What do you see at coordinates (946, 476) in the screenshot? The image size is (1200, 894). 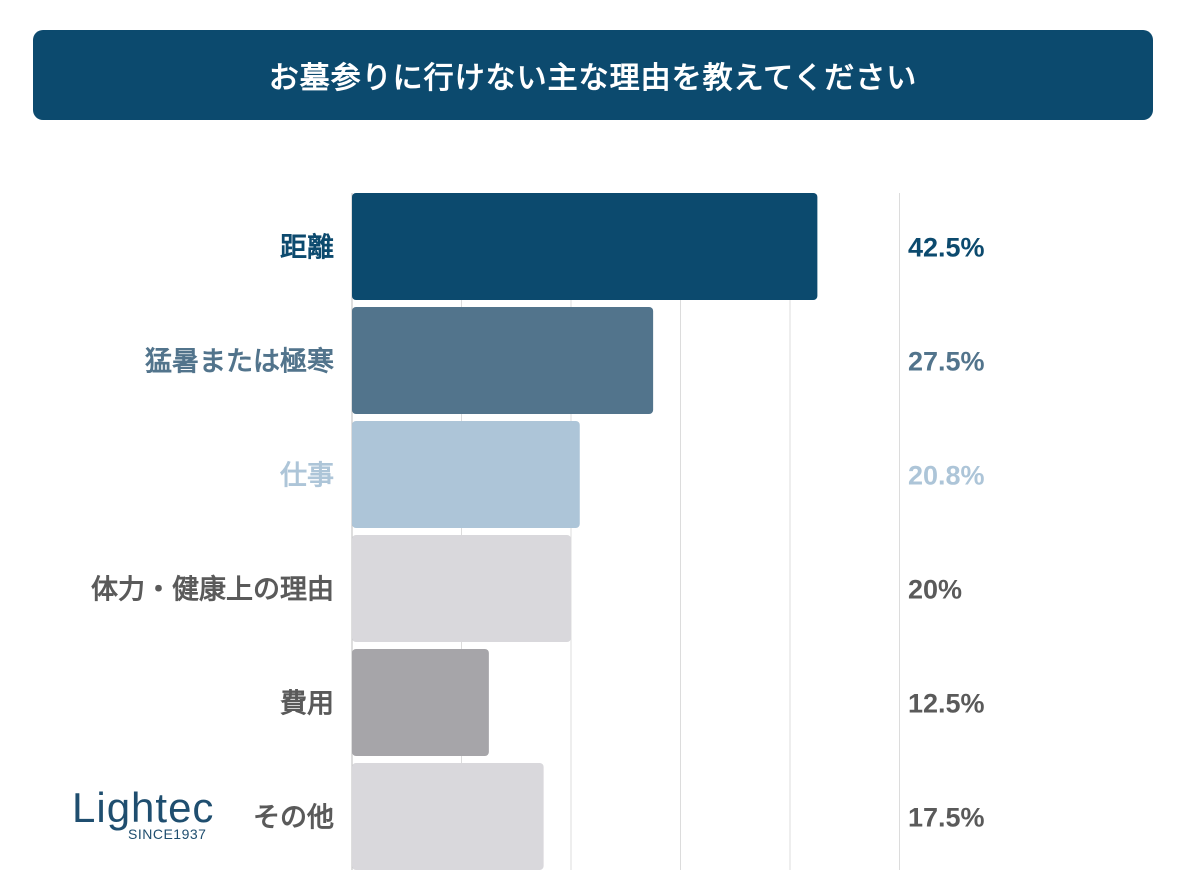 I see `value-label-2: 20.8%` at bounding box center [946, 476].